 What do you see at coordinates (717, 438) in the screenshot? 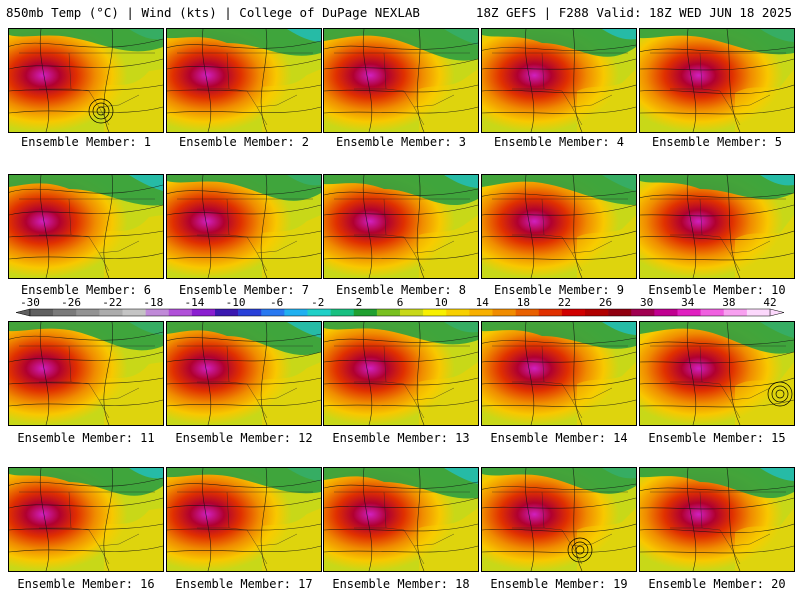
I see `ensemble-member-label: Ensemble Member: 15` at bounding box center [717, 438].